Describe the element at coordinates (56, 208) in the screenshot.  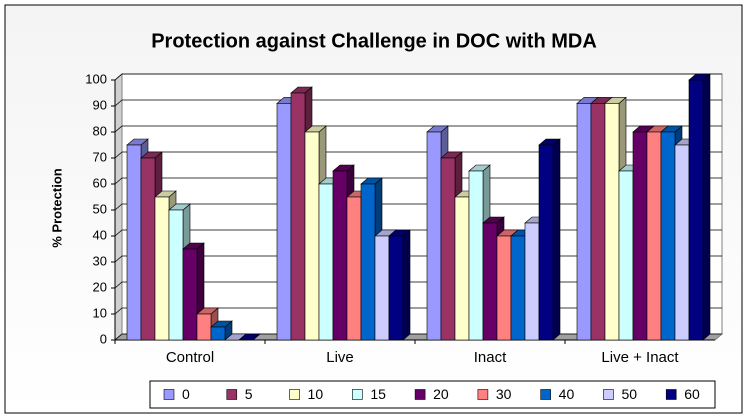
I see `y-axis-label: % Protection` at that location.